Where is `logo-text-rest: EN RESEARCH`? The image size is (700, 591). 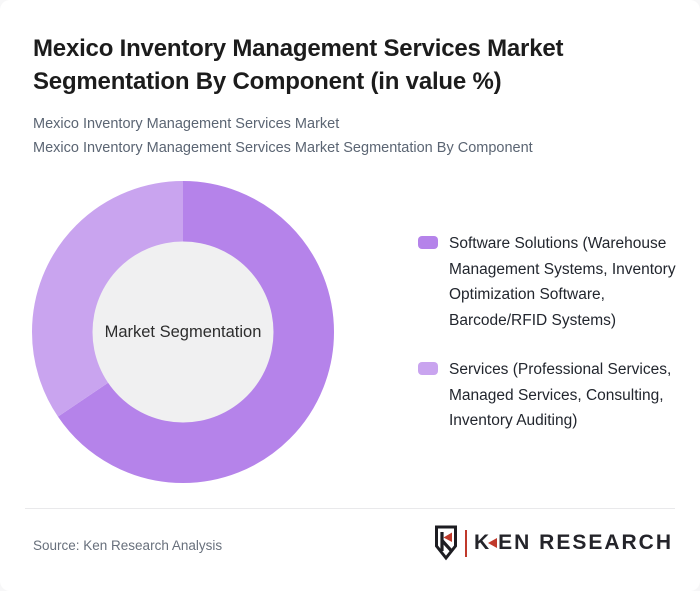
logo-text-rest: EN RESEARCH is located at coordinates (585, 542).